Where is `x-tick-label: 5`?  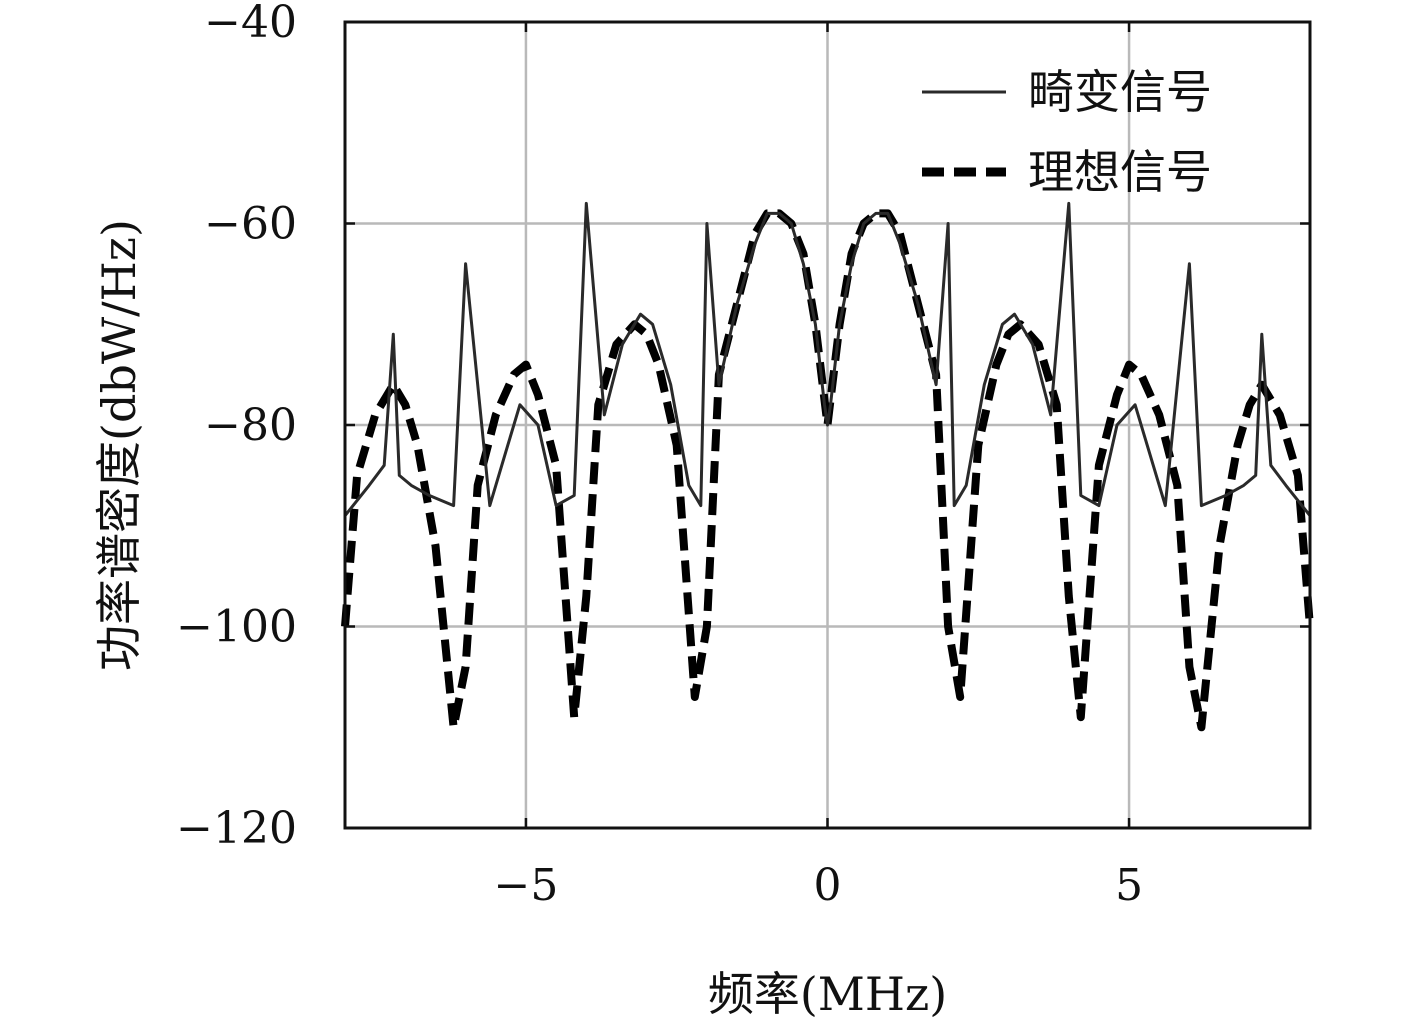 x-tick-label: 5 is located at coordinates (1129, 885).